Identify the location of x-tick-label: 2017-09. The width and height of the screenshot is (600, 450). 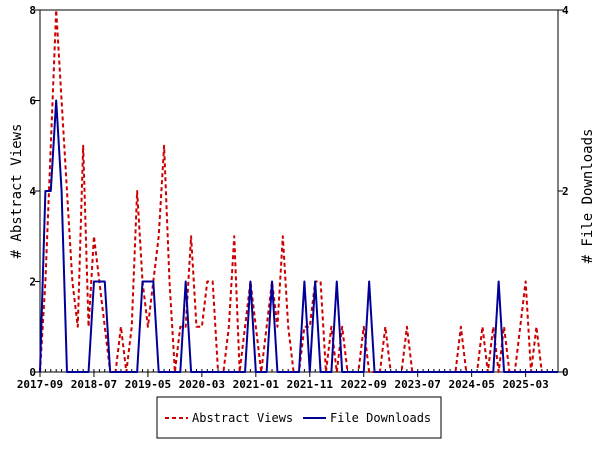
(40, 384).